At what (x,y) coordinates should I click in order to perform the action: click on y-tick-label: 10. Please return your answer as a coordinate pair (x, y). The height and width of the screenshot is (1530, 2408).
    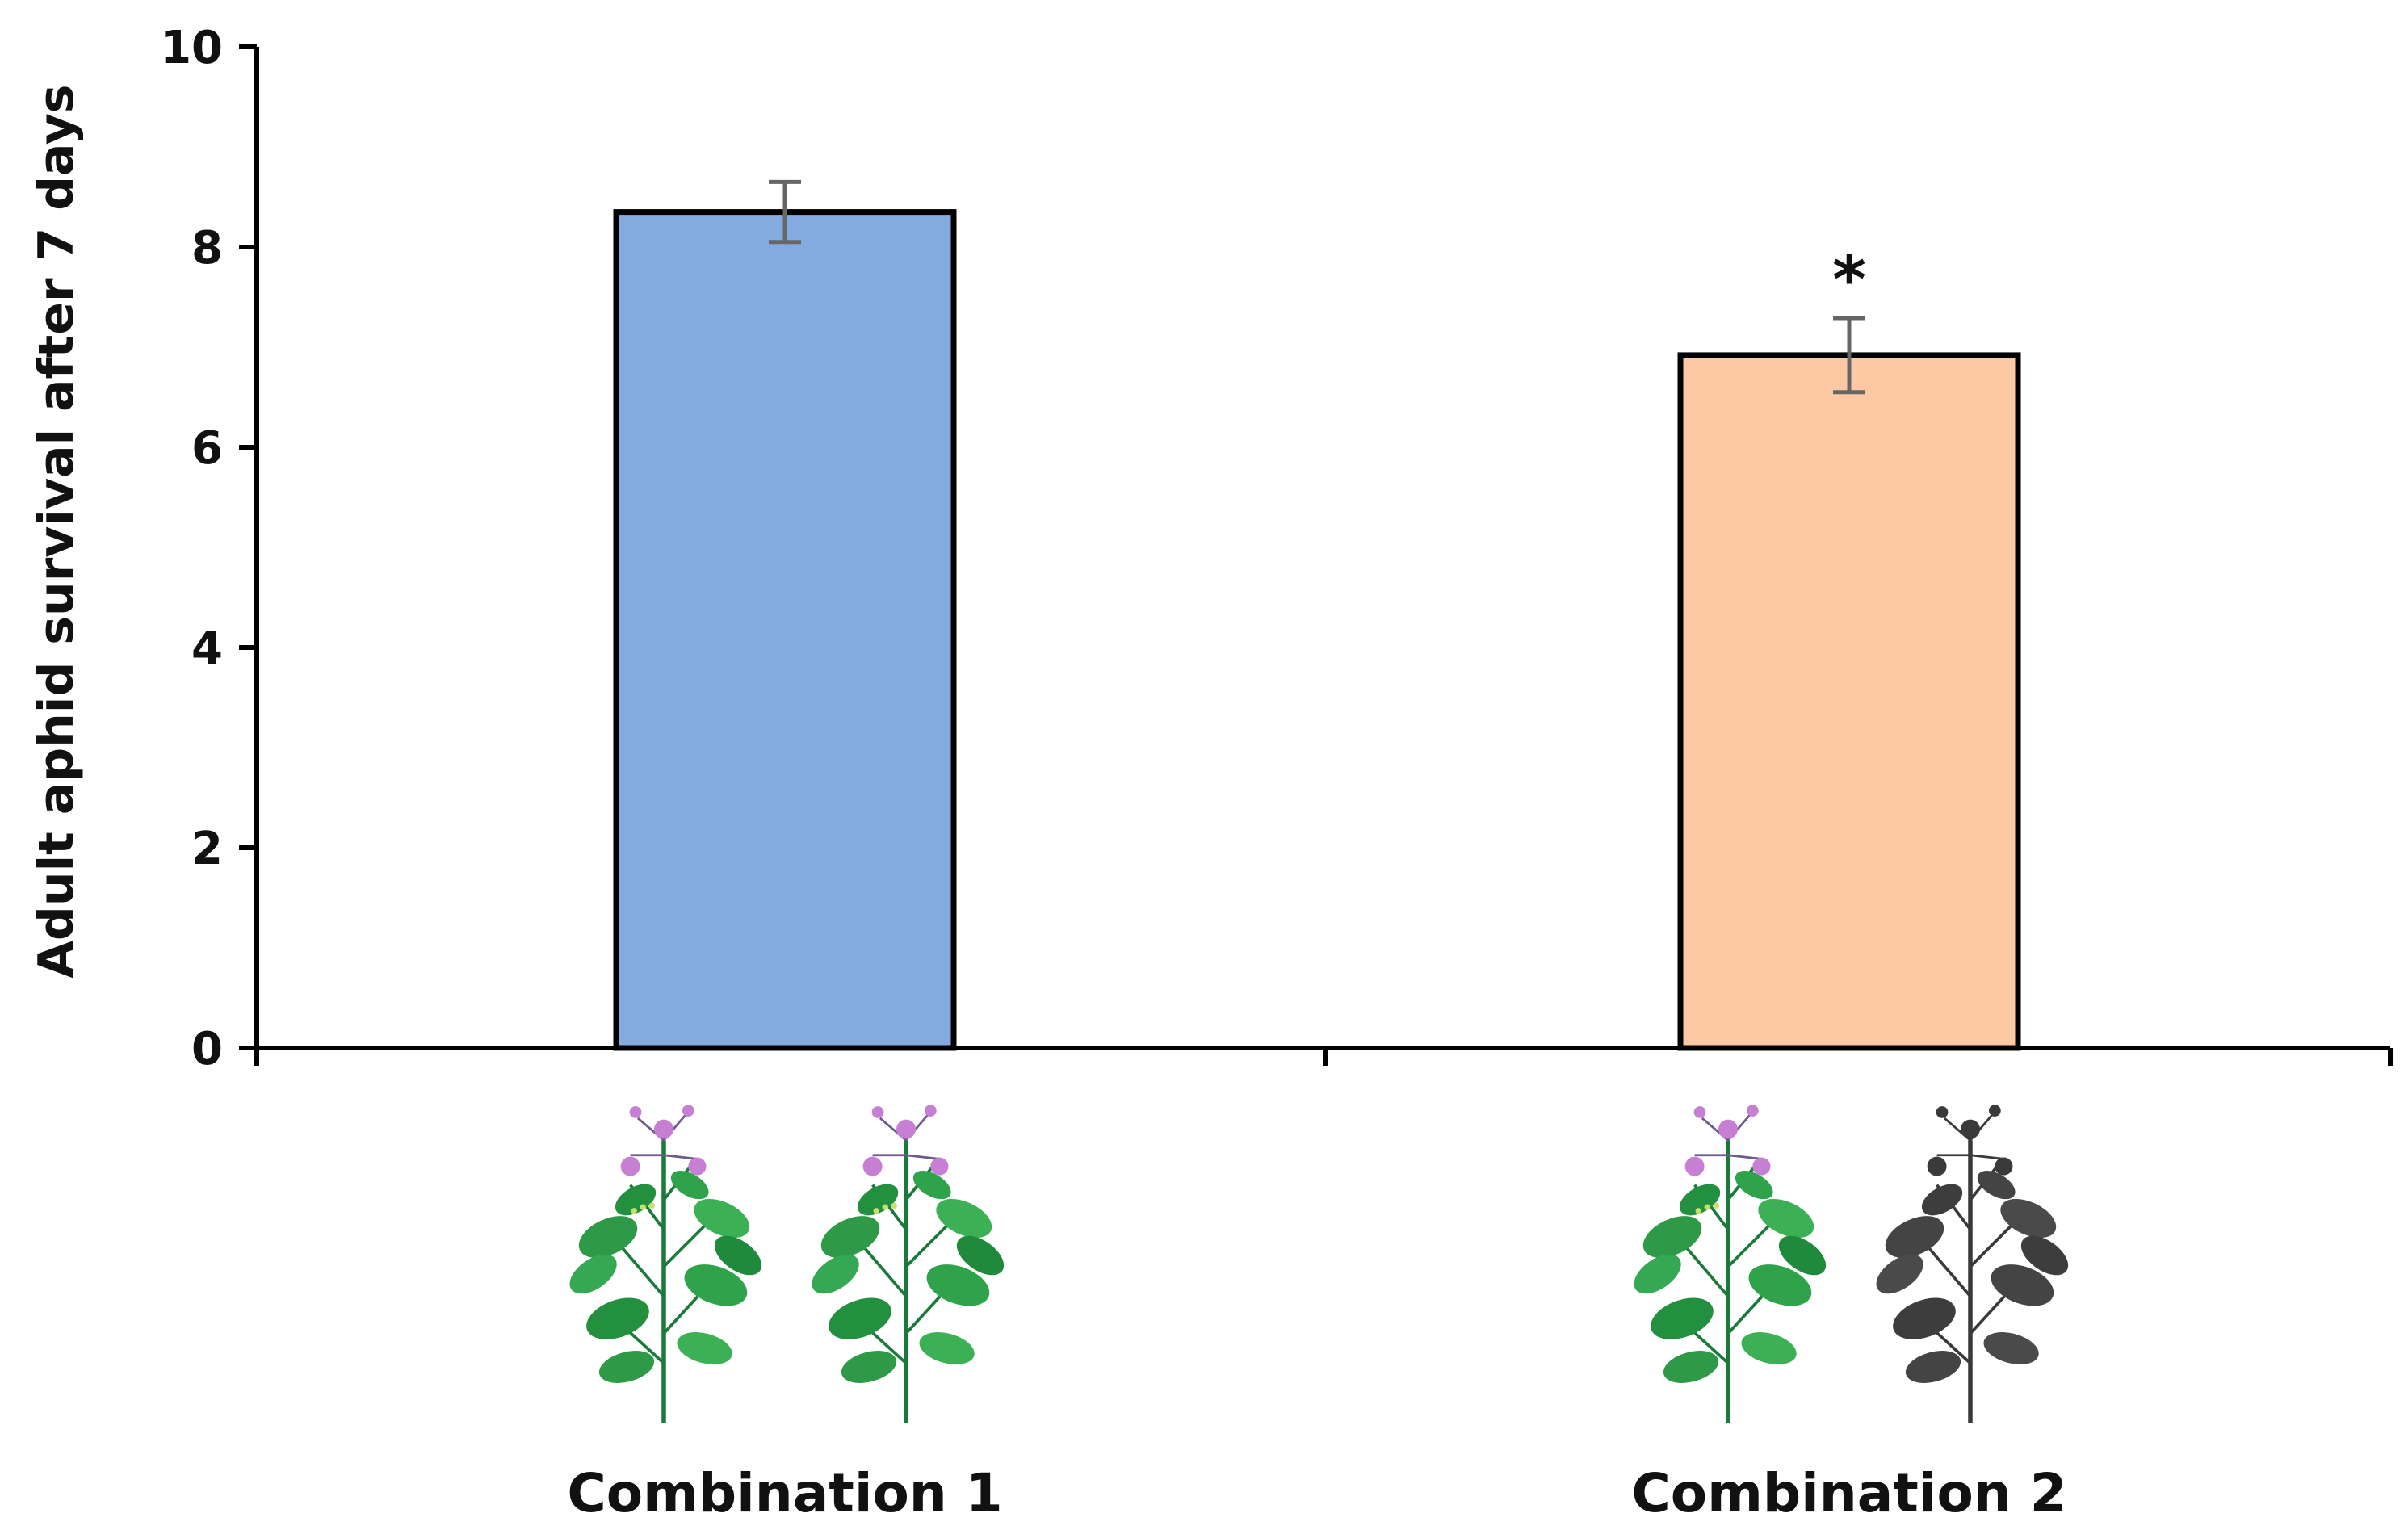
    Looking at the image, I should click on (191, 48).